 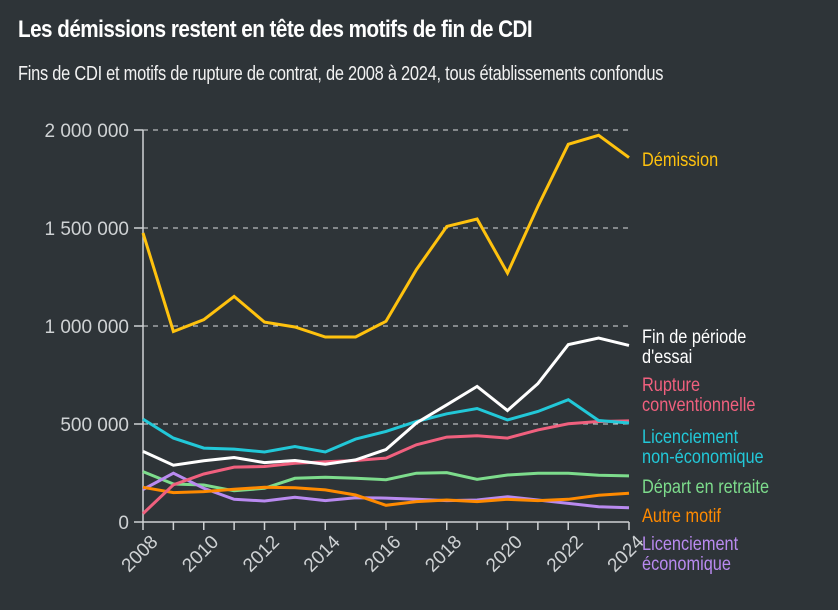 I want to click on series-label-d-mission: Démission, so click(x=680, y=159).